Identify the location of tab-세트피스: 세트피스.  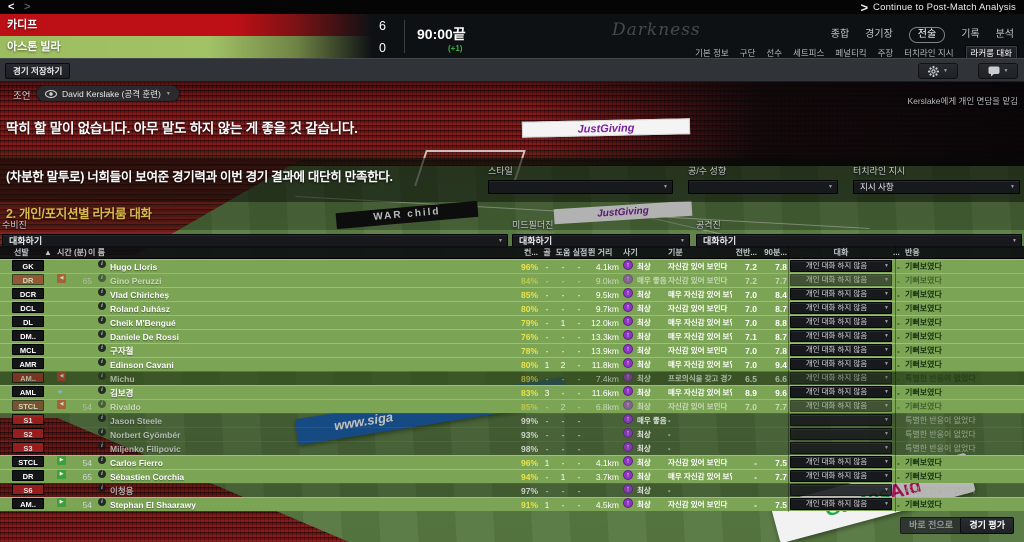
(809, 53).